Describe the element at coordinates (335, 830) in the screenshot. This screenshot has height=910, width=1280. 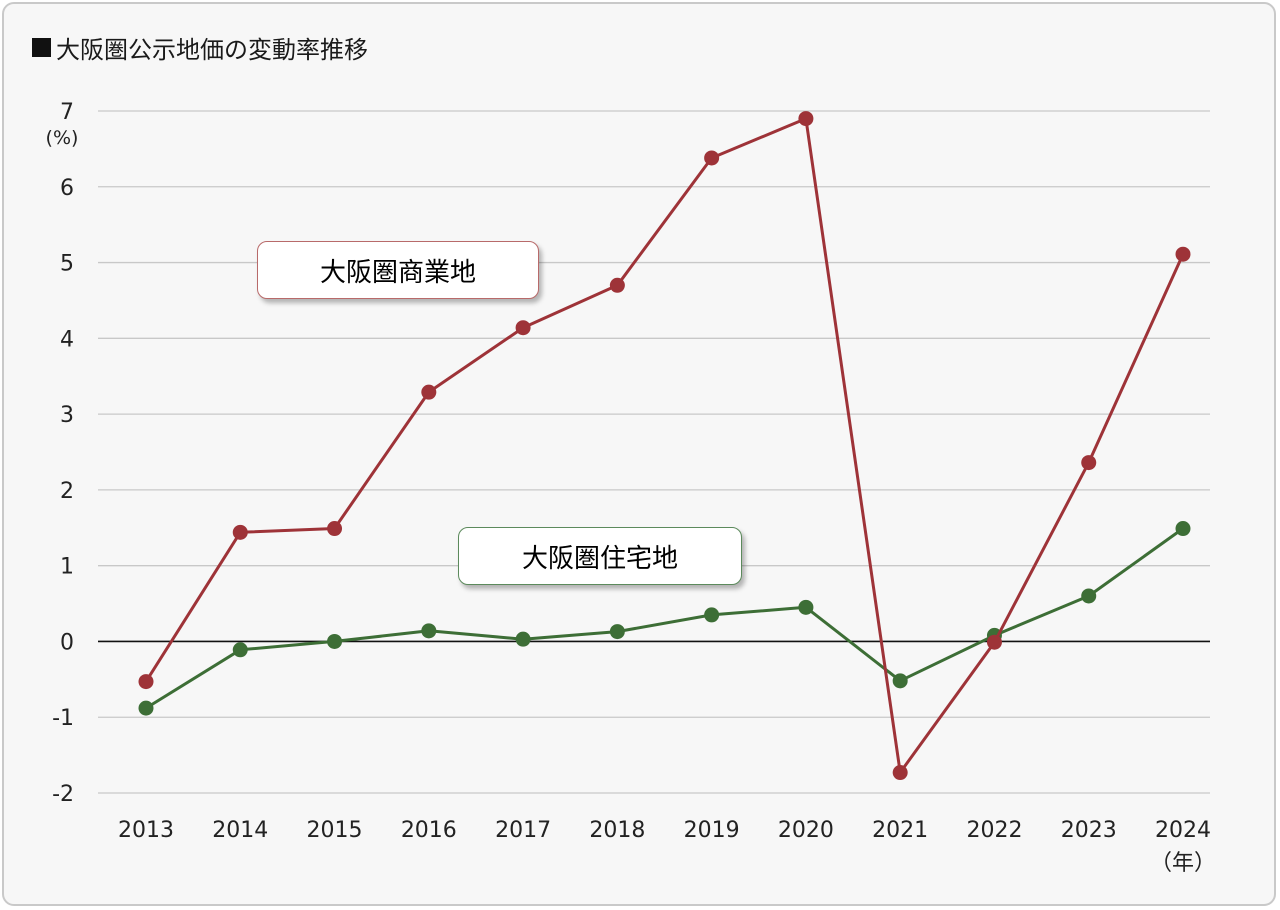
I see `x-tick-label: 2015` at that location.